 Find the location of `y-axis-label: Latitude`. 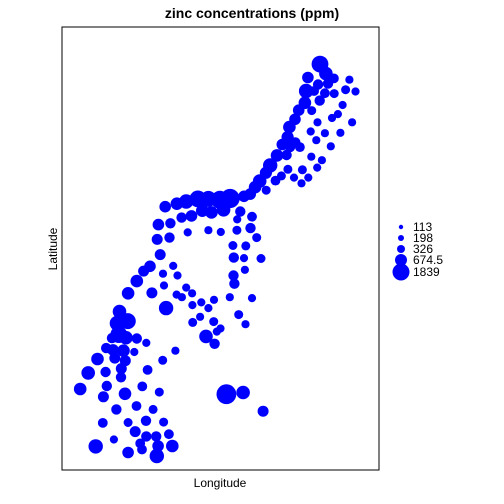

y-axis-label: Latitude is located at coordinates (53, 248).